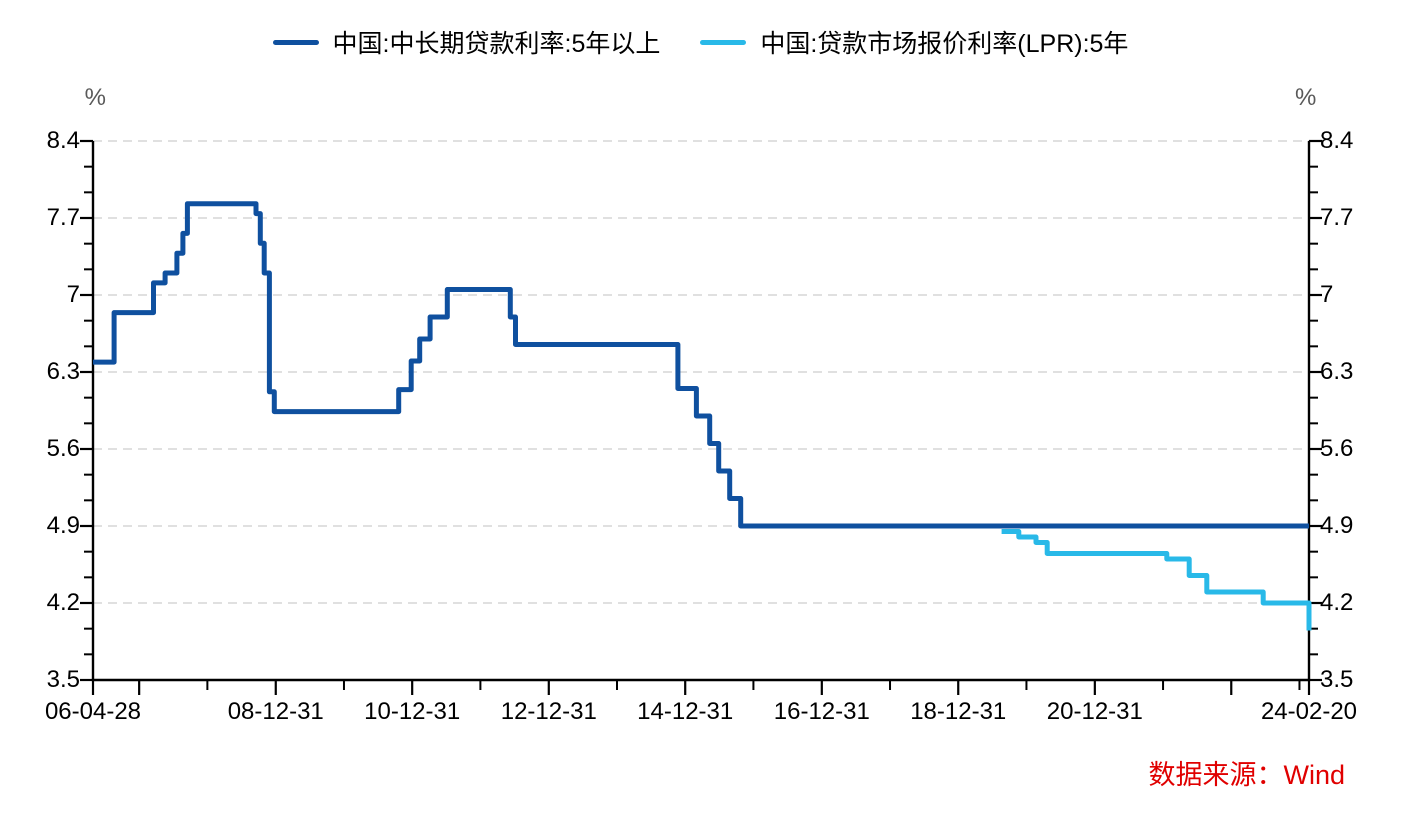 This screenshot has height=822, width=1401. I want to click on x-axis-tick-label: 20-12-31, so click(1094, 711).